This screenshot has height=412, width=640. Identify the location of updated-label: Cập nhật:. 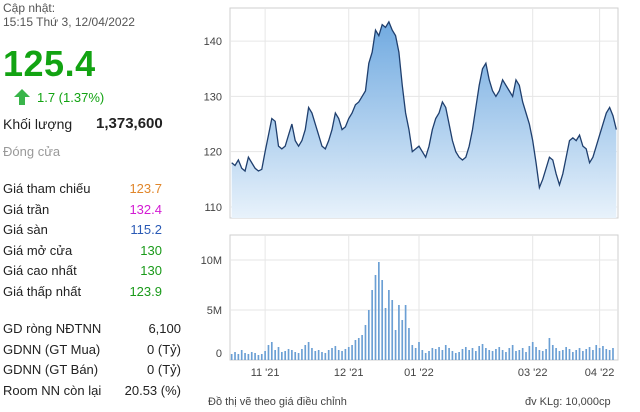
(29, 8).